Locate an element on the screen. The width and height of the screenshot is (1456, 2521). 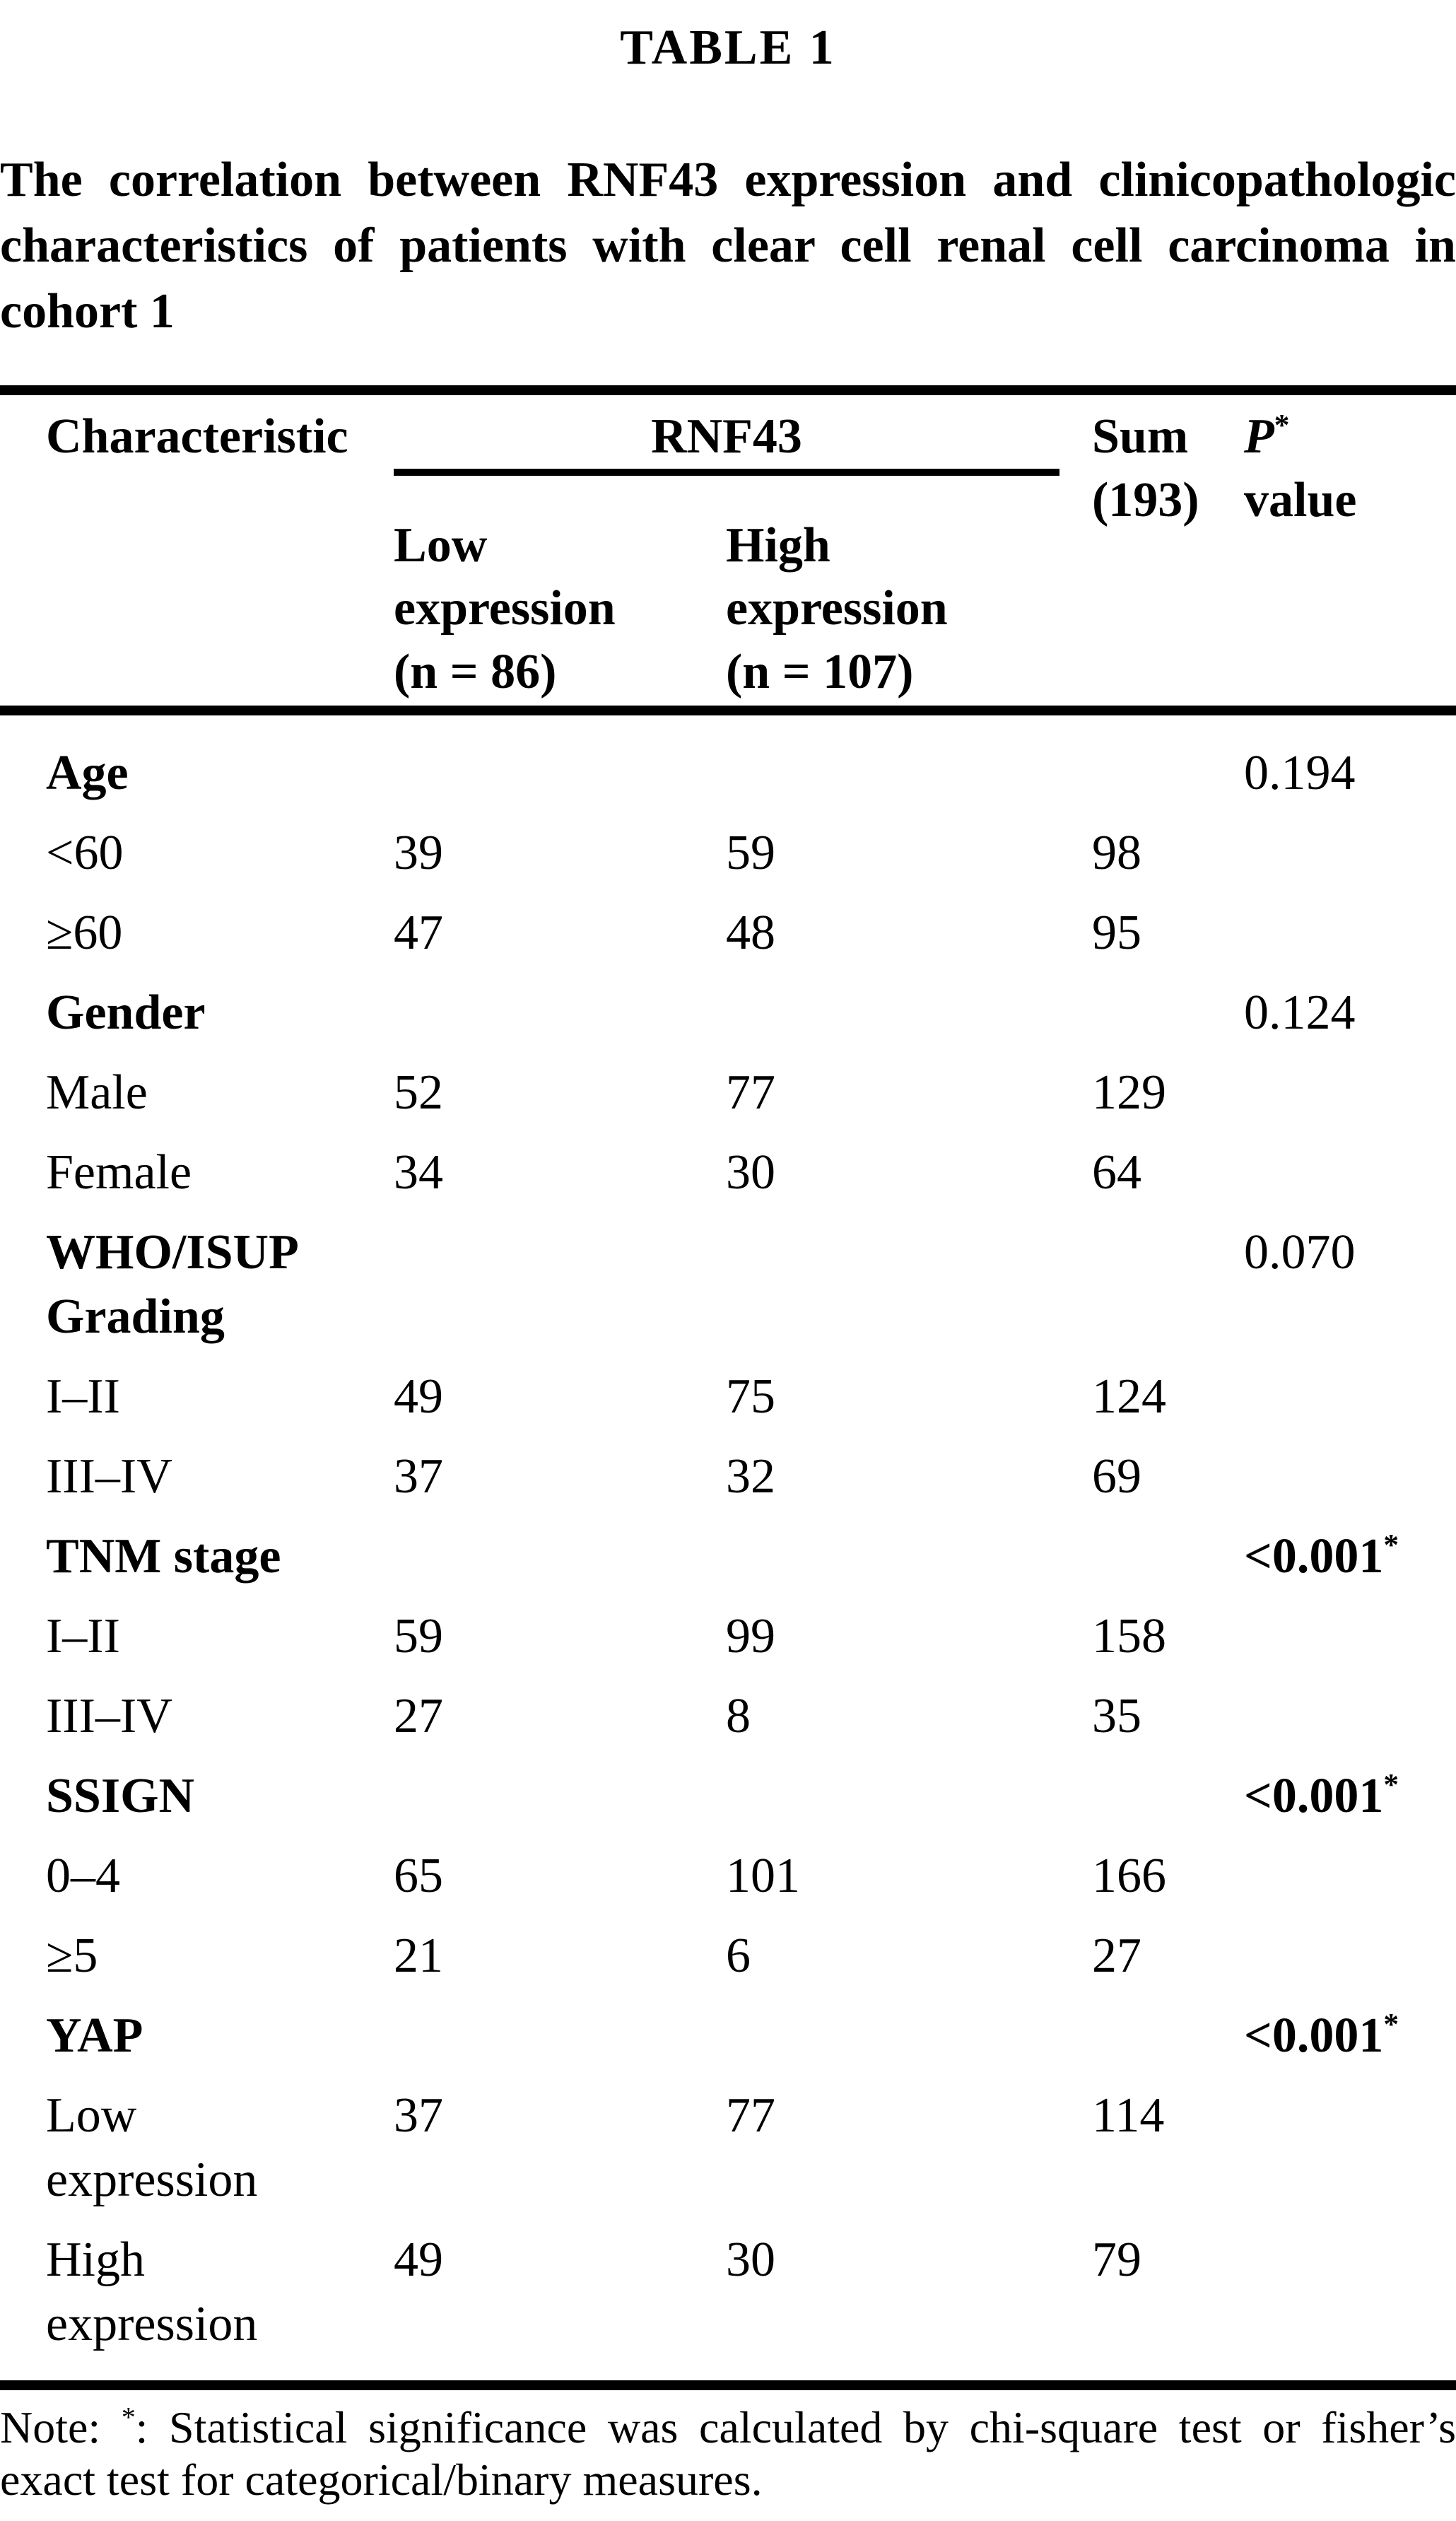
cell-sum: 79 is located at coordinates (1117, 2259).